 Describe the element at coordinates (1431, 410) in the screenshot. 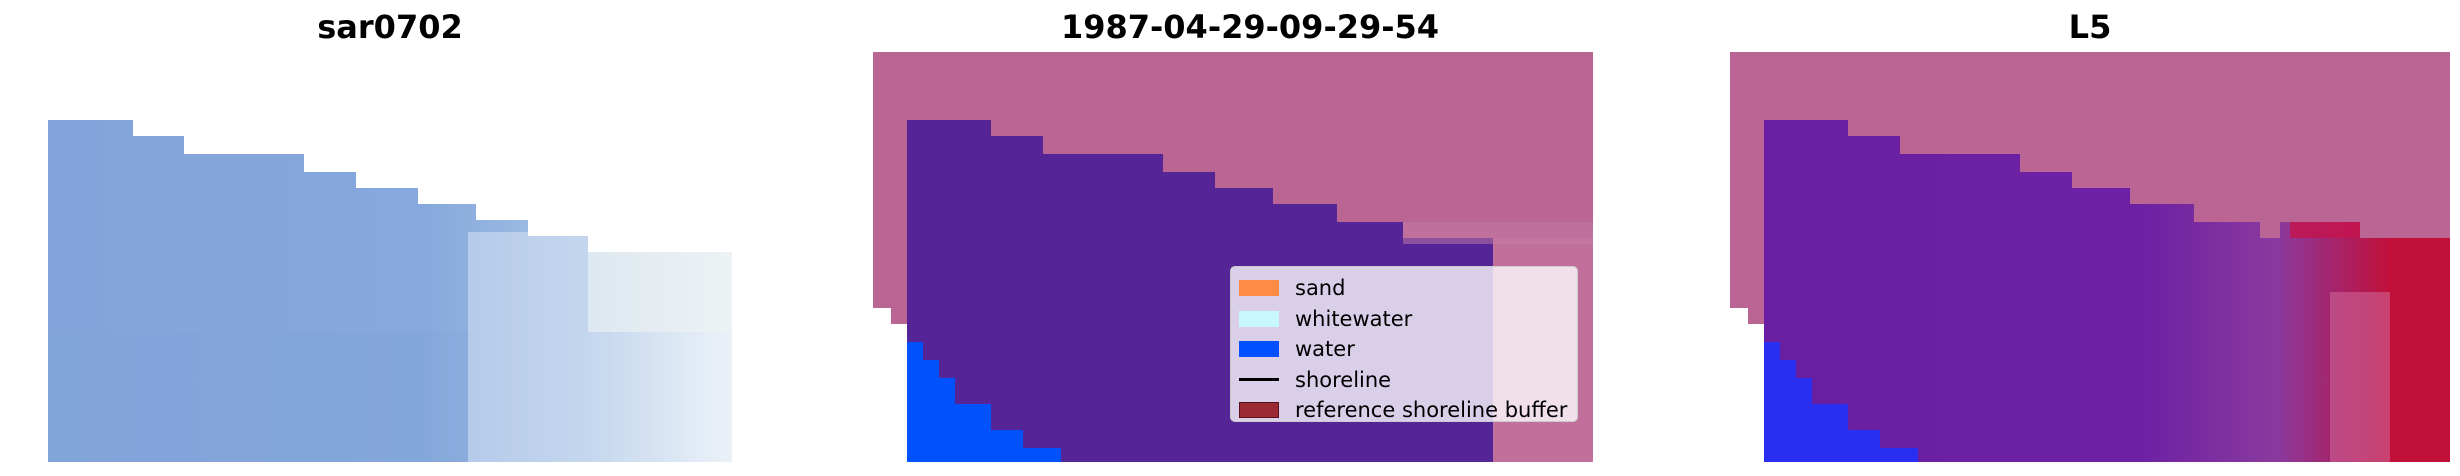

I see `legend-label: reference shoreline buffer` at that location.